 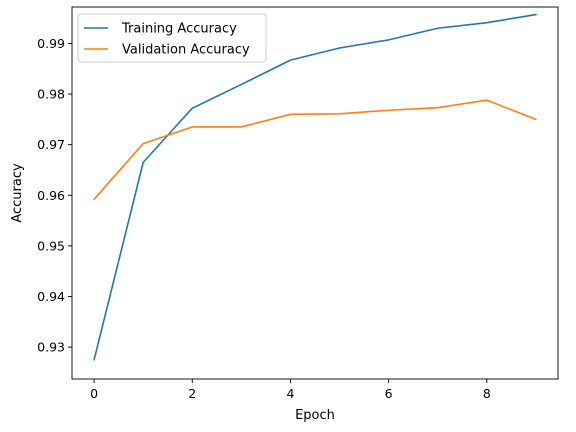 What do you see at coordinates (290, 393) in the screenshot?
I see `x-tick-label: 4` at bounding box center [290, 393].